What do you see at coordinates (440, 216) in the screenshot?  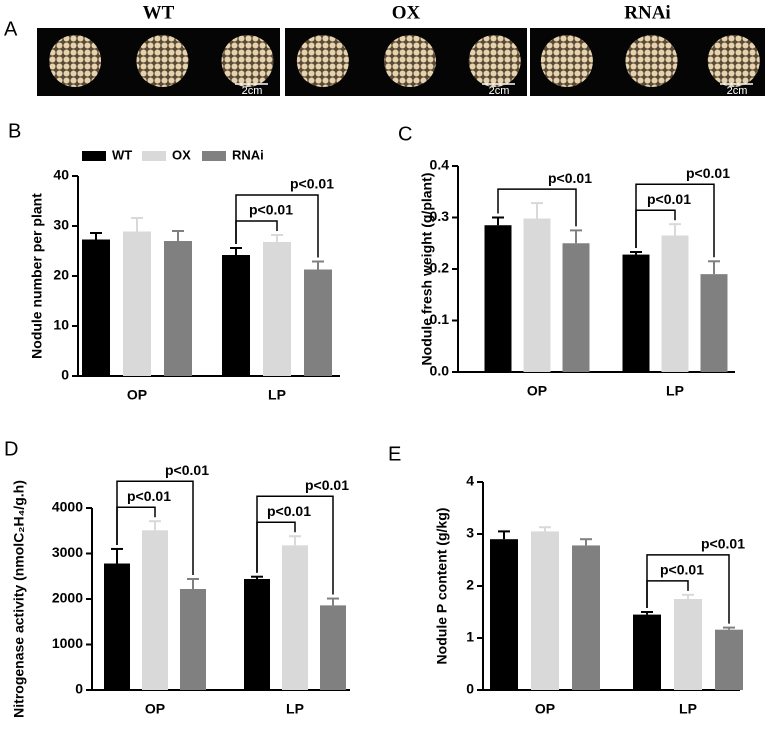 I see `y-tick-label: 0.3` at bounding box center [440, 216].